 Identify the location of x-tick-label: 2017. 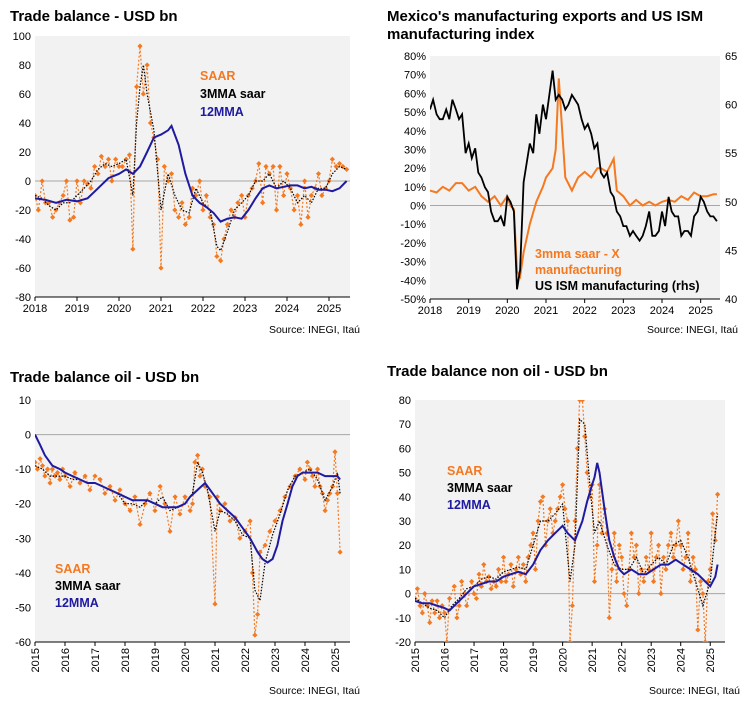
(96, 660).